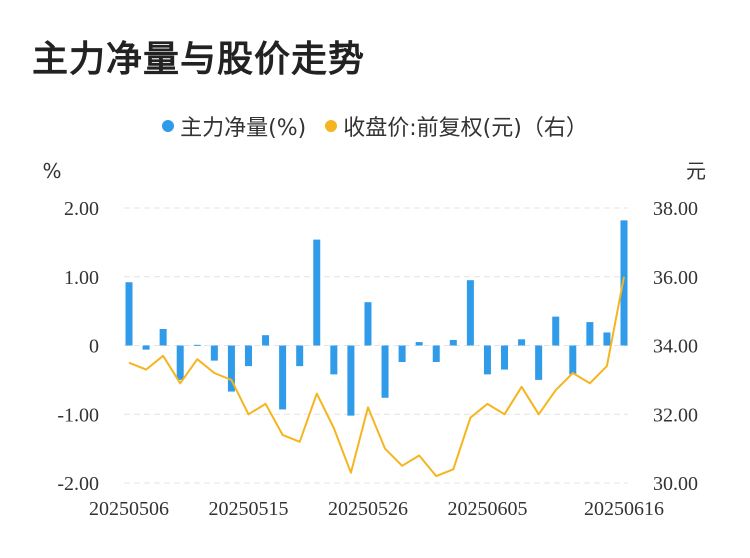 This screenshot has width=750, height=558. Describe the element at coordinates (78, 415) in the screenshot. I see `left-tick-label: -1.00` at that location.